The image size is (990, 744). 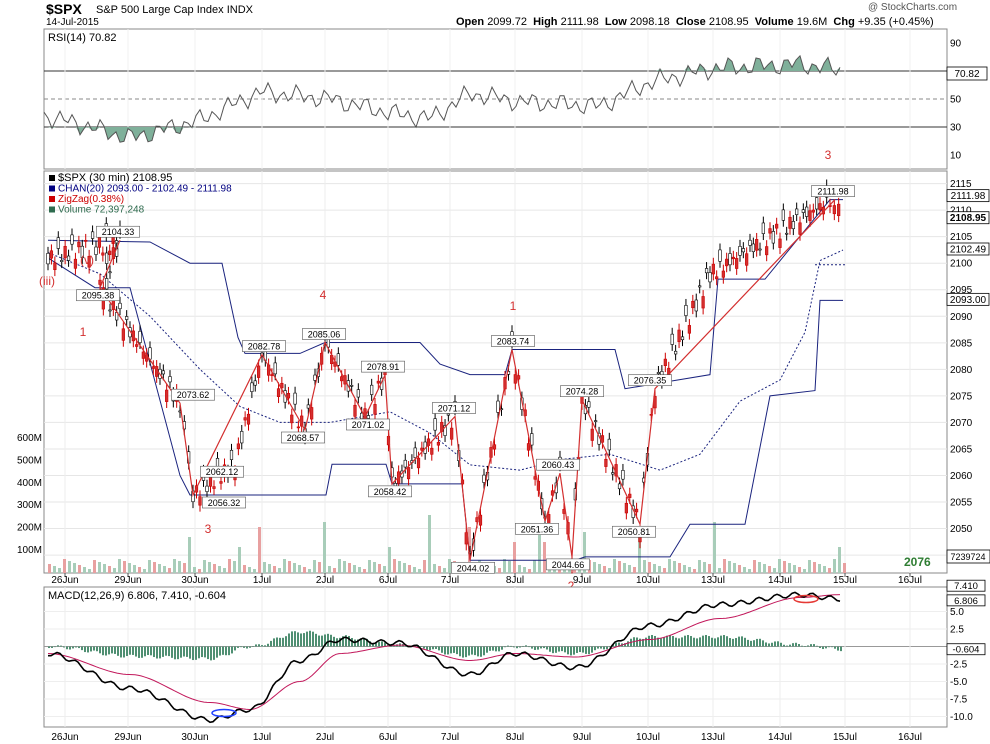 What do you see at coordinates (634, 532) in the screenshot?
I see `price-point-label: 2050.81` at bounding box center [634, 532].